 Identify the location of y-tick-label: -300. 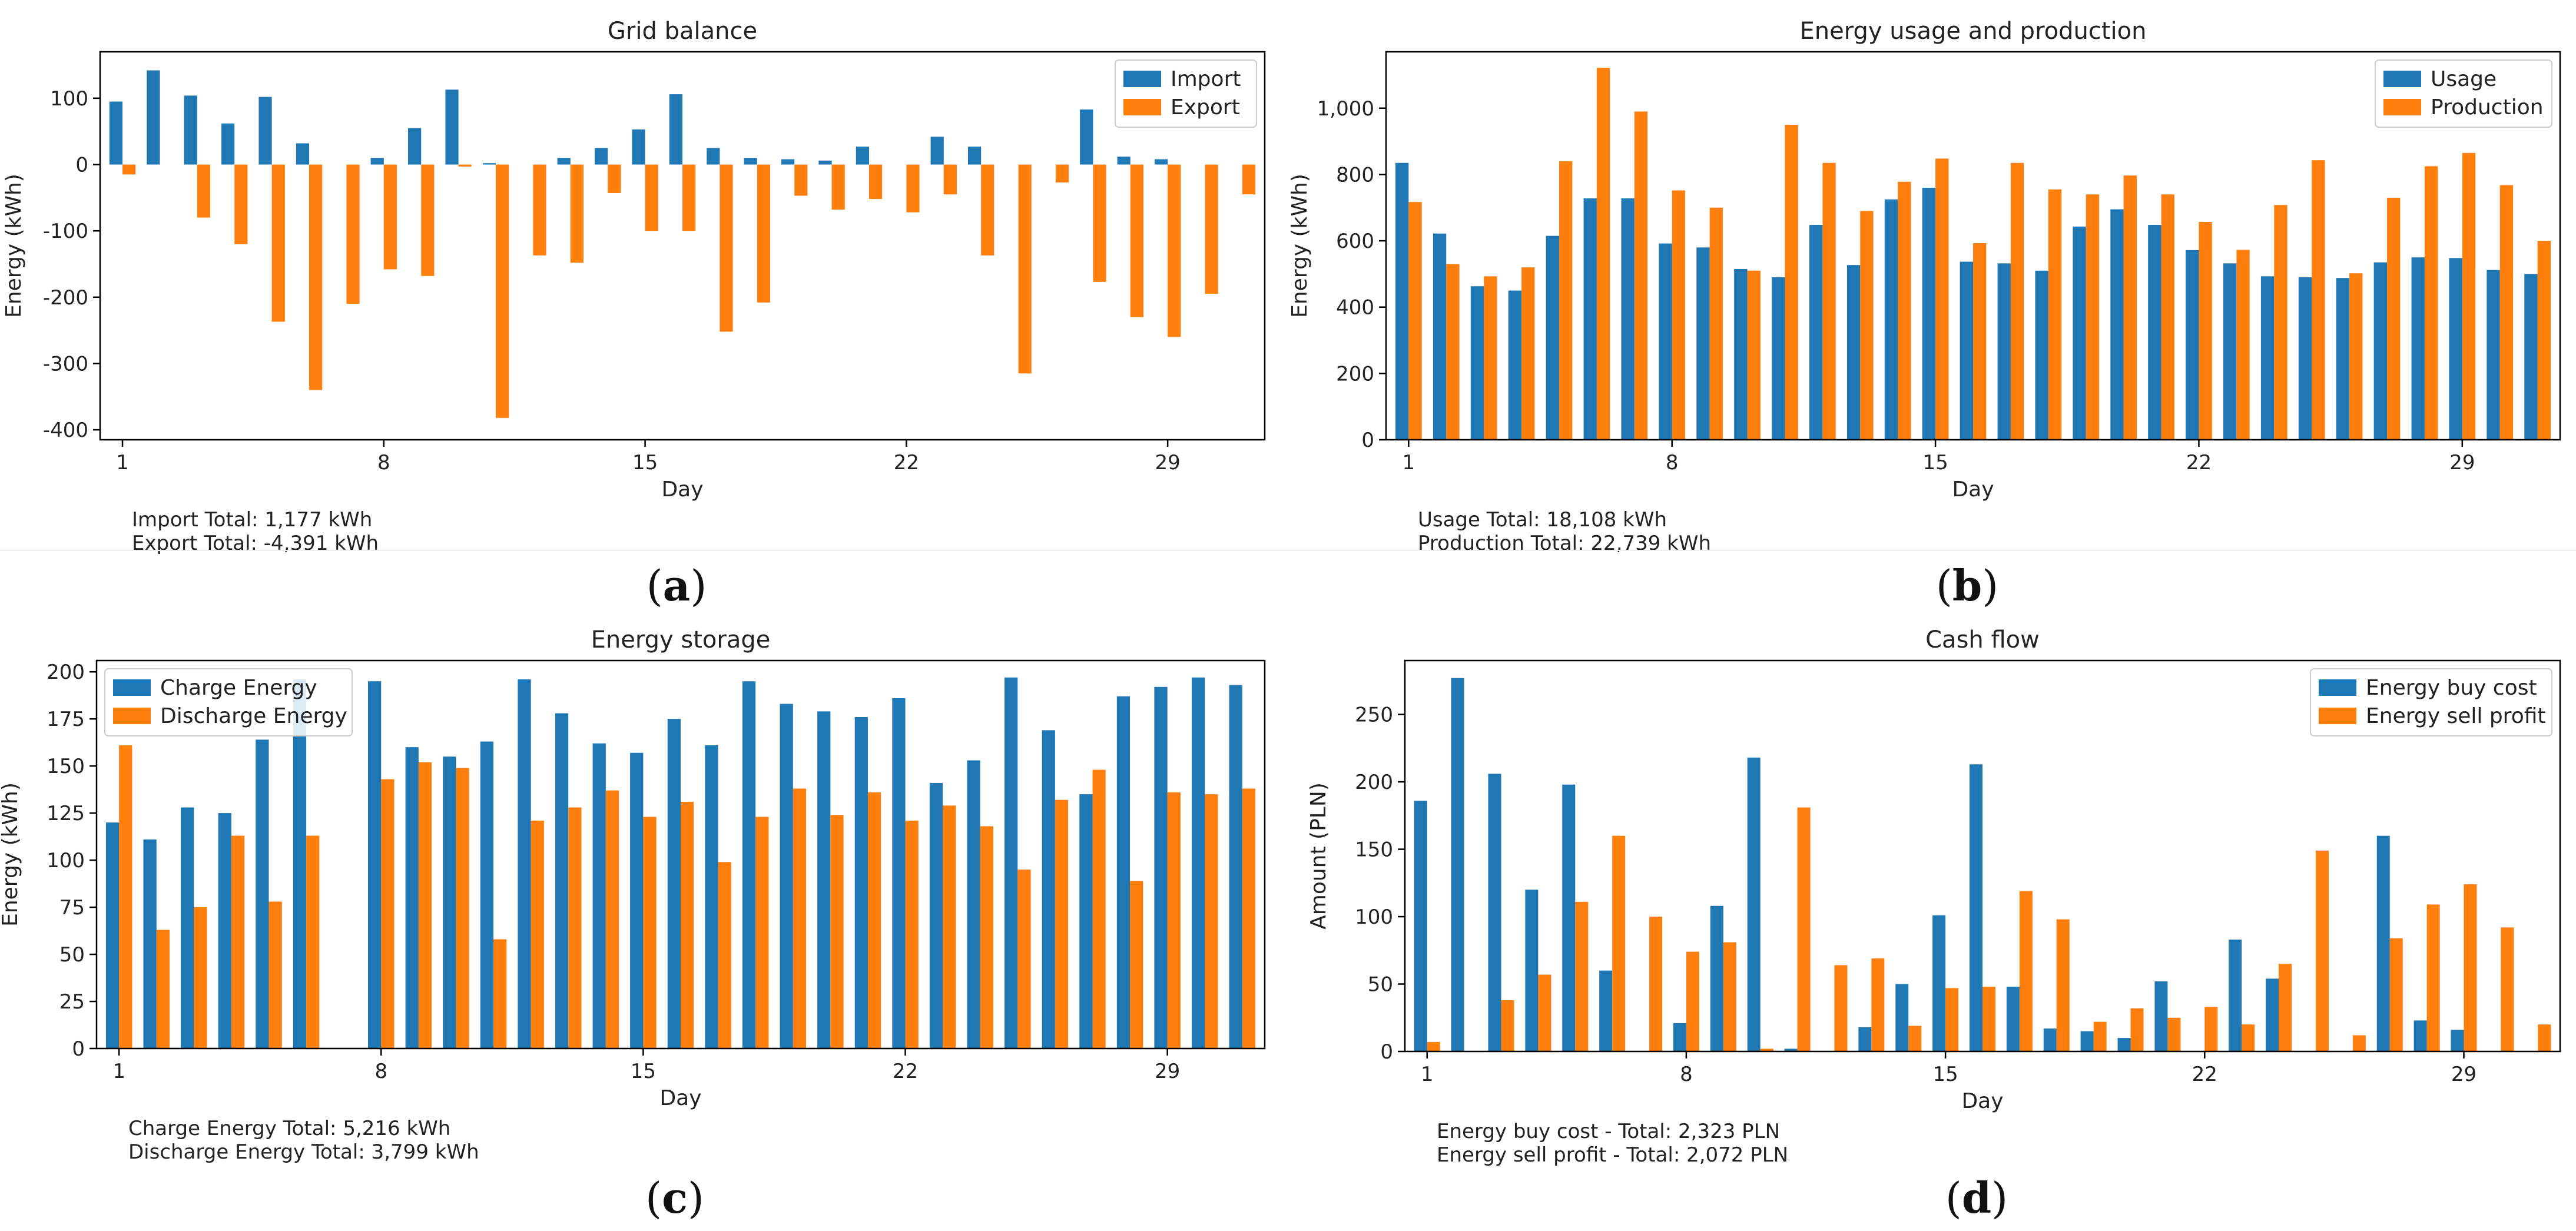
(65, 364).